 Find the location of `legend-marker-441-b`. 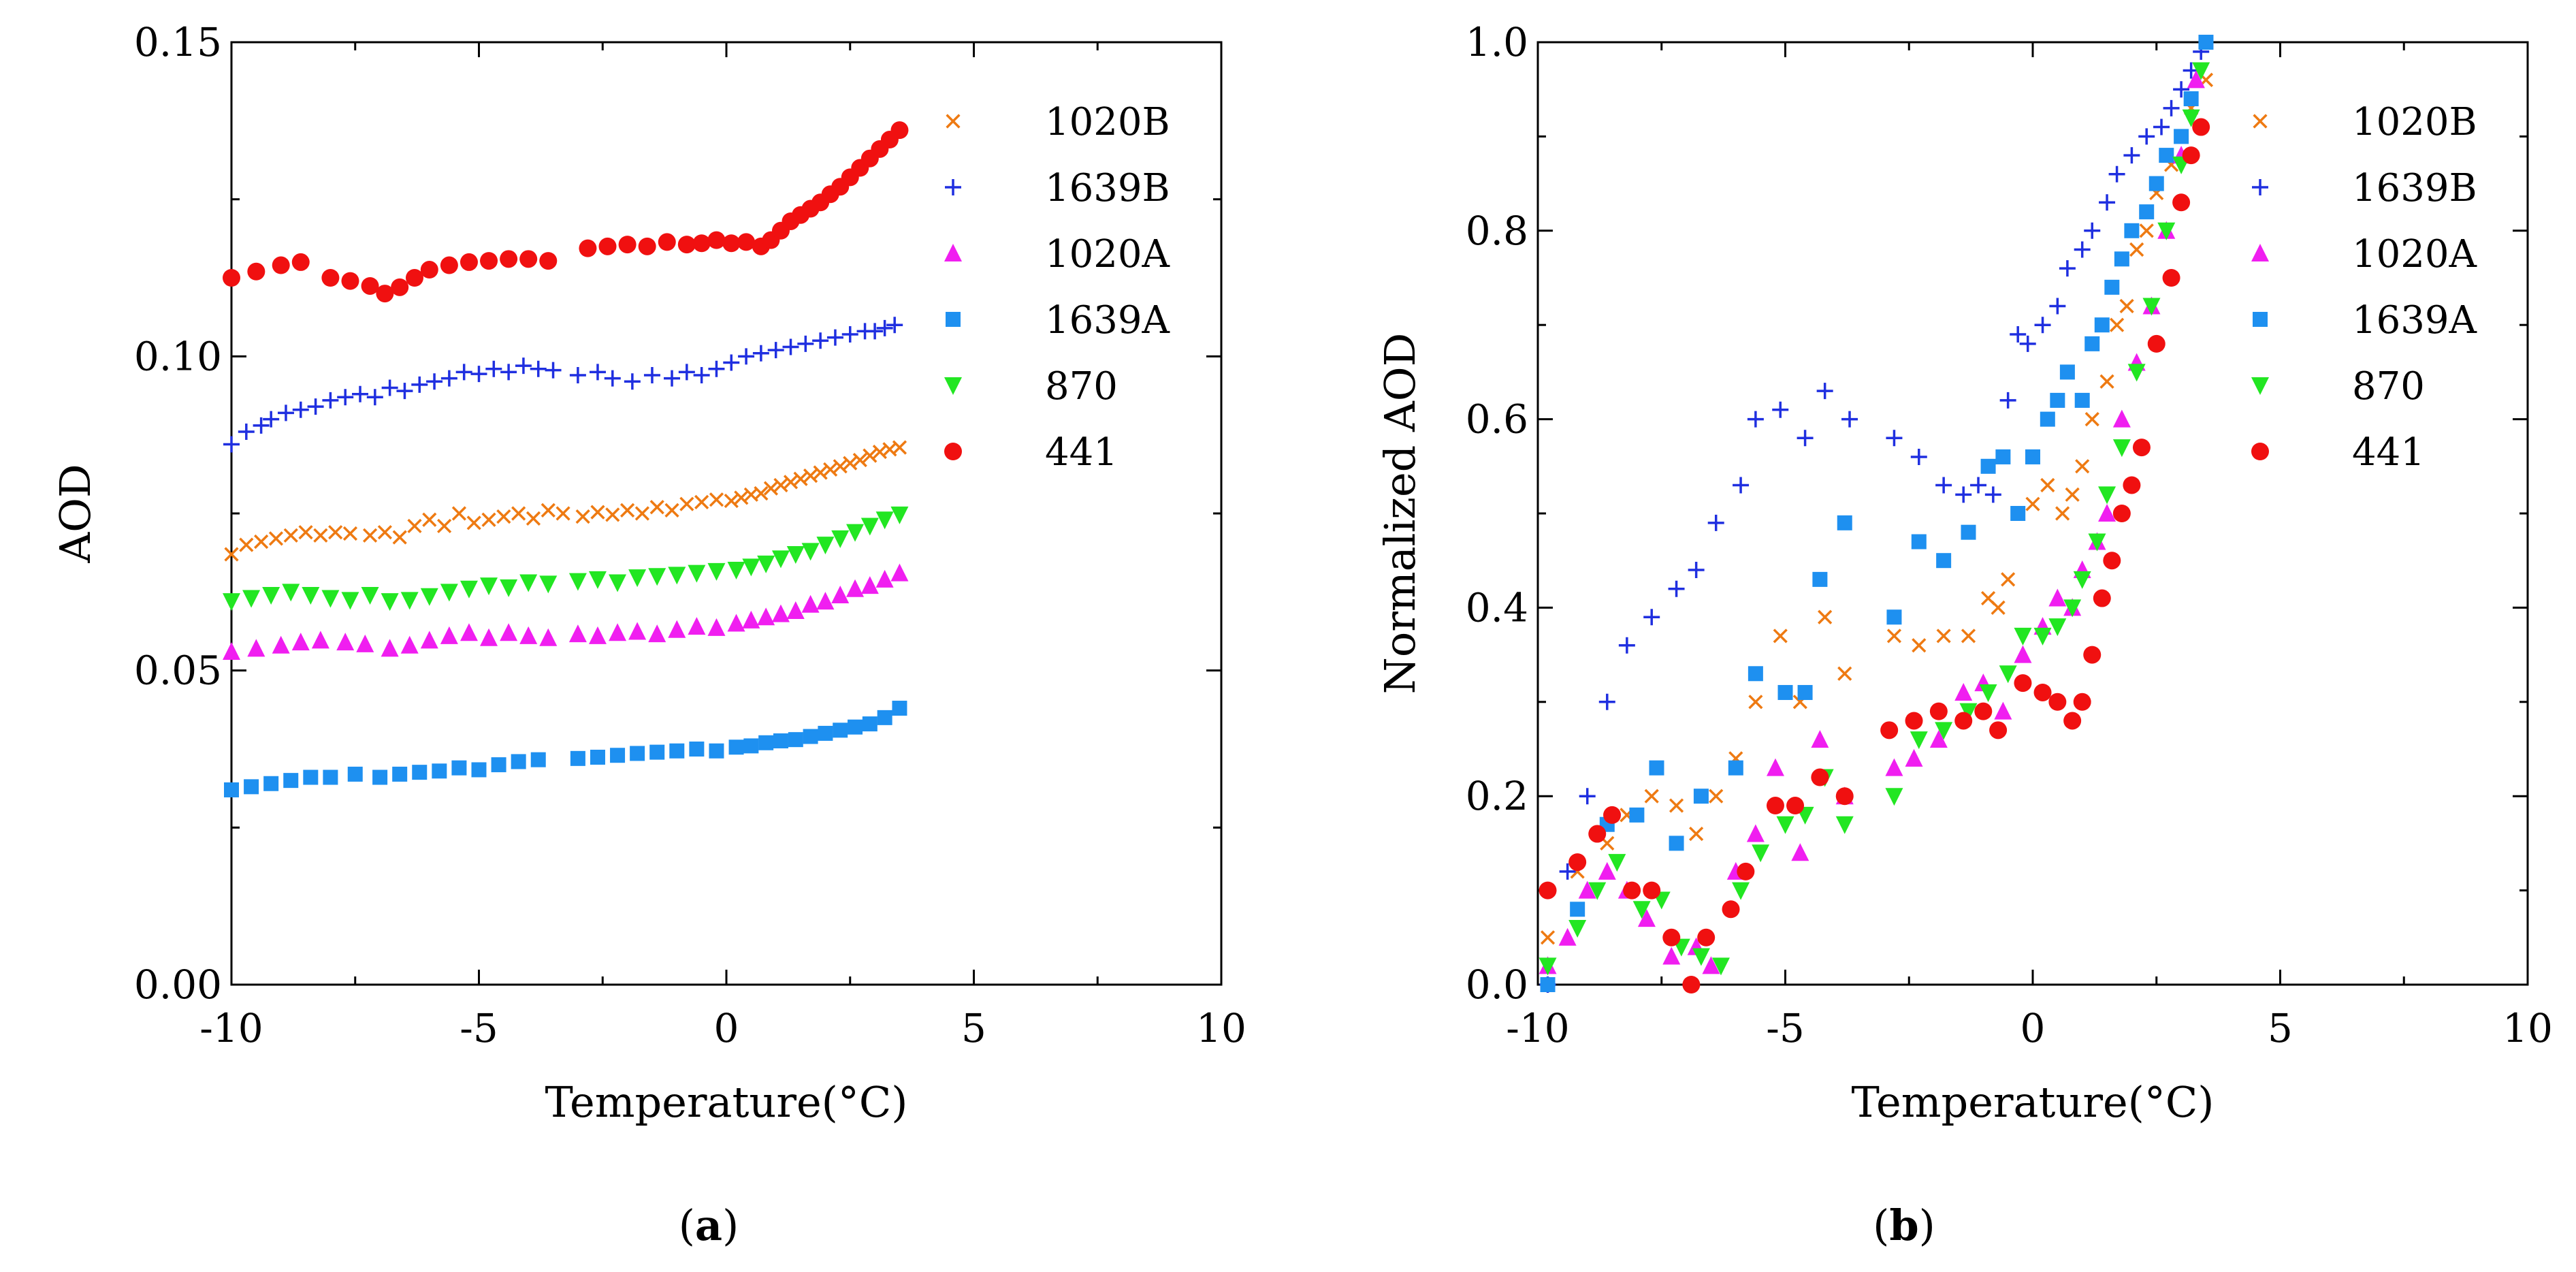

legend-marker-441-b is located at coordinates (2260, 451).